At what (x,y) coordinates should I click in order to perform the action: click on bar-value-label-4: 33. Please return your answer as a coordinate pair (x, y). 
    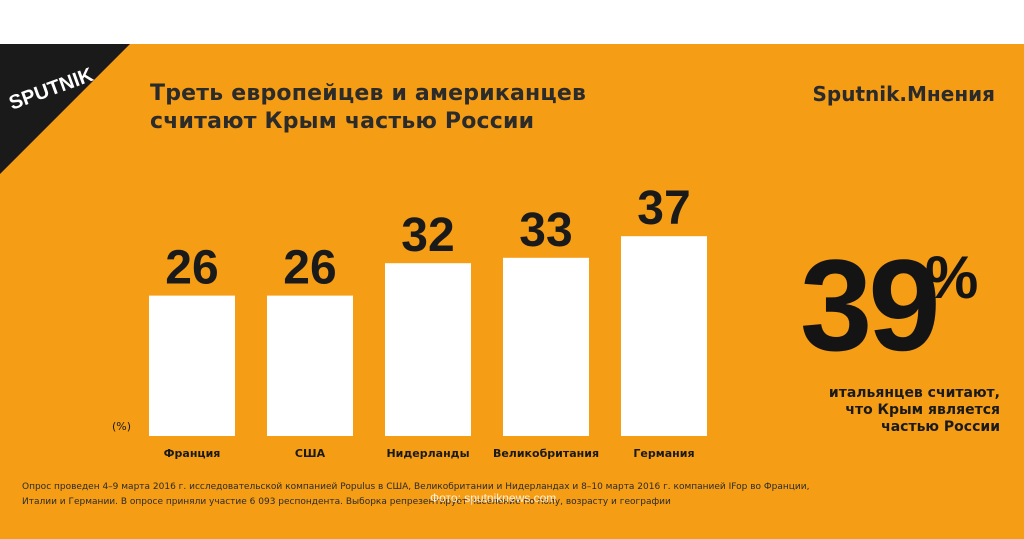
    Looking at the image, I should click on (545, 230).